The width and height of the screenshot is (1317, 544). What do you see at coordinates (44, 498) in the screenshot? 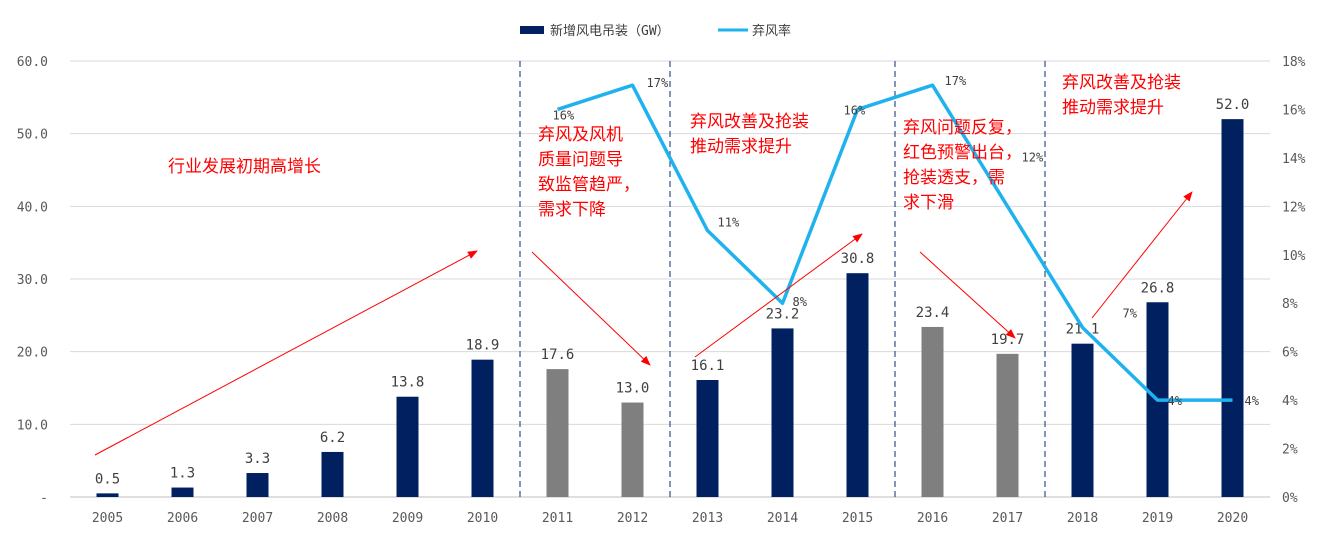
I see `y-left-tick: -` at bounding box center [44, 498].